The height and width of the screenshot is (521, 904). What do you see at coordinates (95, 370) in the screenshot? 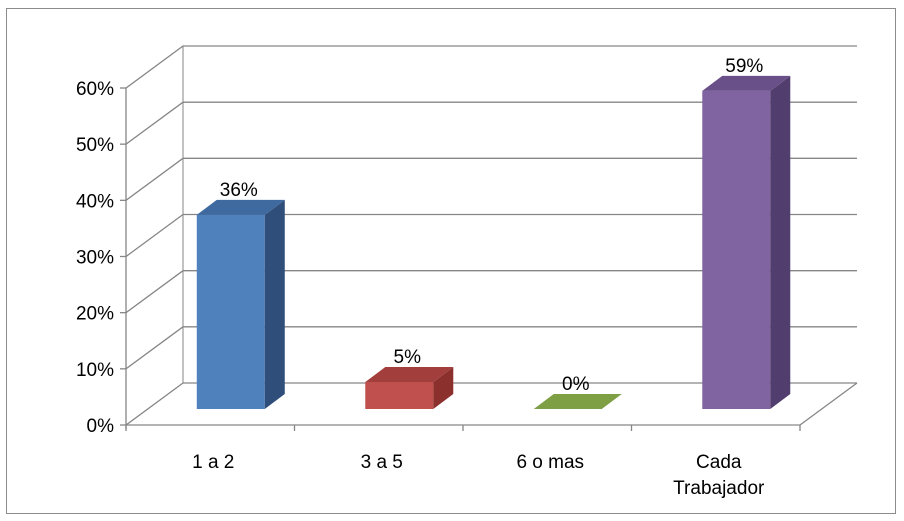
I see `y-tick-label: 10%` at bounding box center [95, 370].